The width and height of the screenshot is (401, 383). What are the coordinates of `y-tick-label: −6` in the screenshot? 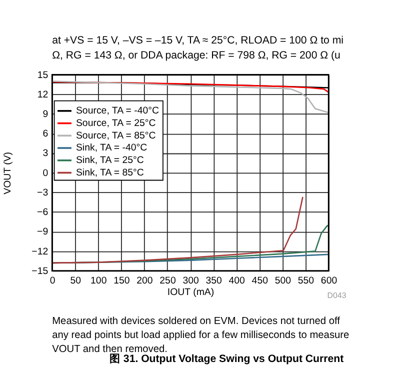 It's located at (42, 212).